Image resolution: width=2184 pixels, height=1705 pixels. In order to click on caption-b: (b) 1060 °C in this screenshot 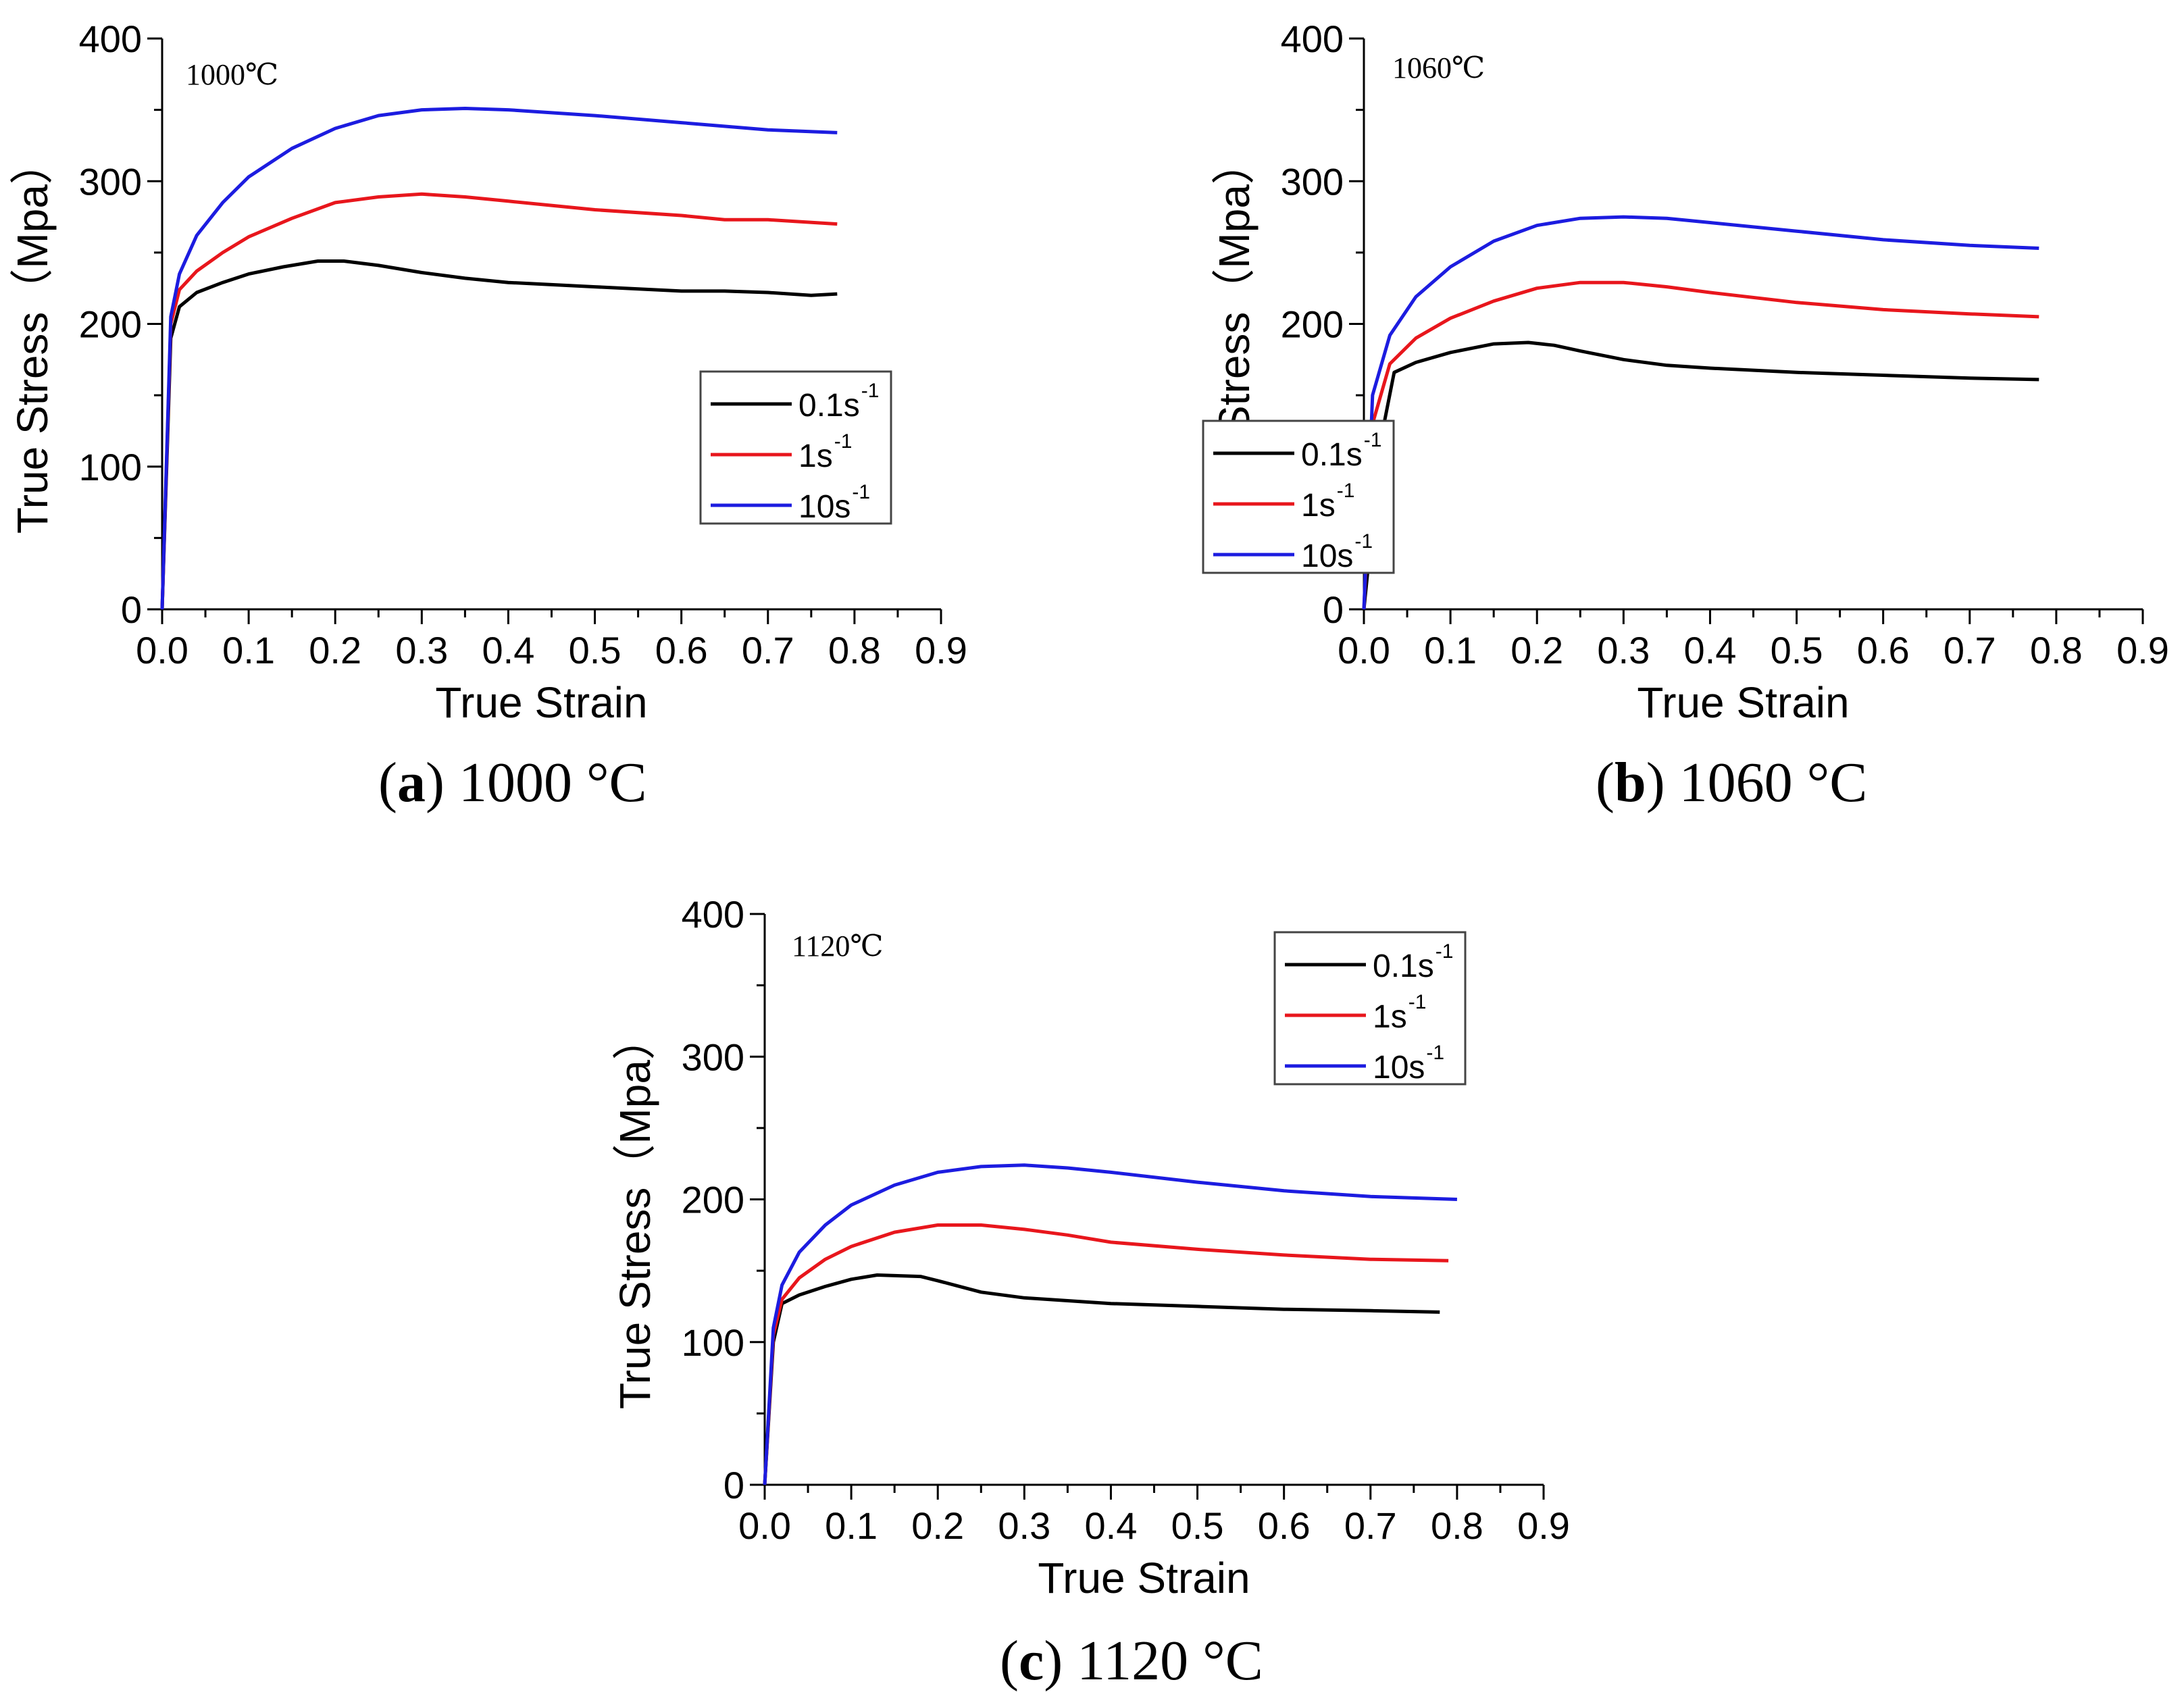, I will do `click(1732, 783)`.